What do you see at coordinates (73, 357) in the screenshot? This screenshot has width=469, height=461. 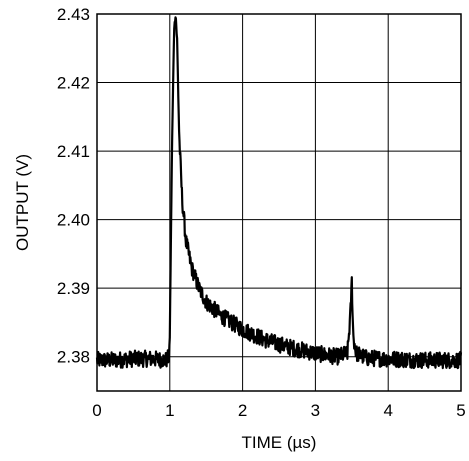 I see `y-tick-label: 2.38` at bounding box center [73, 357].